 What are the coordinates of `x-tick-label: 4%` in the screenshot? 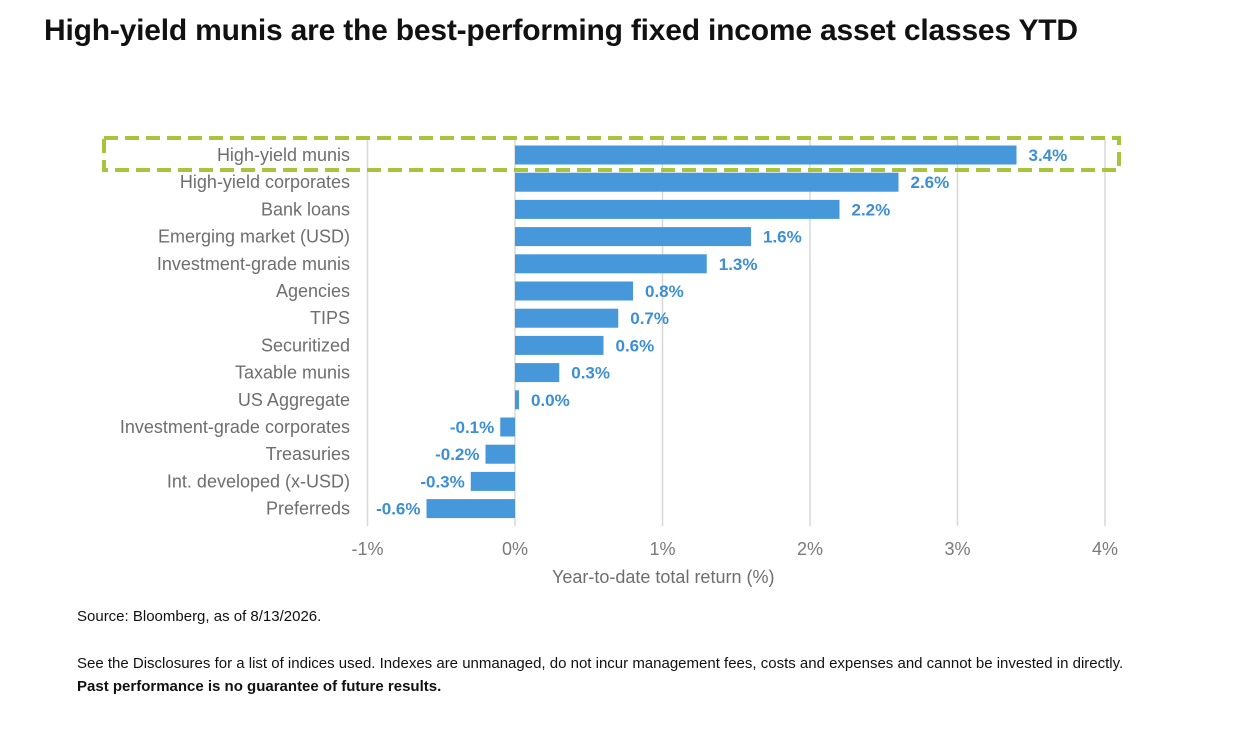 It's located at (1105, 549).